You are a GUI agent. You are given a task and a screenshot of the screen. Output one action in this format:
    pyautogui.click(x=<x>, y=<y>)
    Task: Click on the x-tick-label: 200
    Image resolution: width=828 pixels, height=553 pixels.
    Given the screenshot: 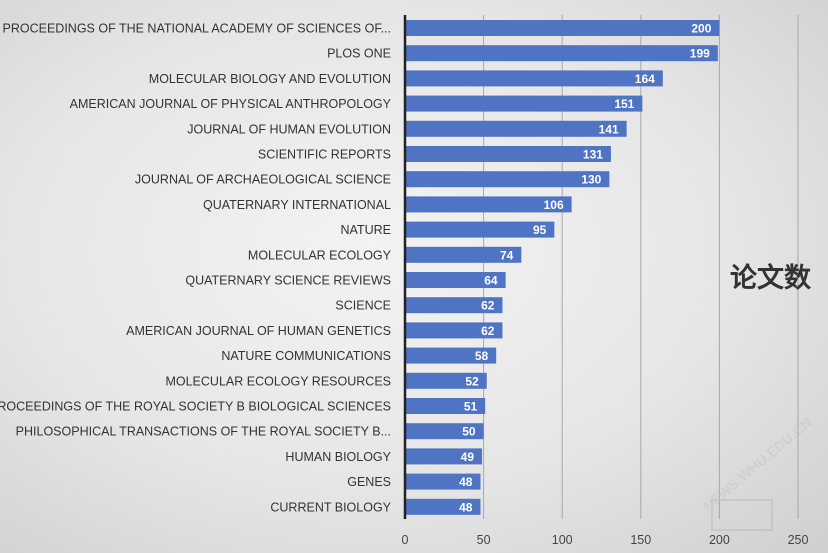 What is the action you would take?
    pyautogui.click(x=719, y=540)
    